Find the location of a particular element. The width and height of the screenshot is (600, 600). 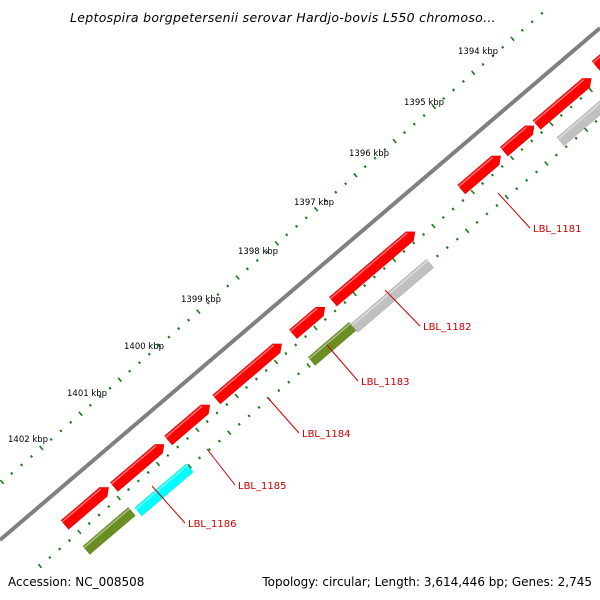

reverse-gene-grey is located at coordinates (578, 123).